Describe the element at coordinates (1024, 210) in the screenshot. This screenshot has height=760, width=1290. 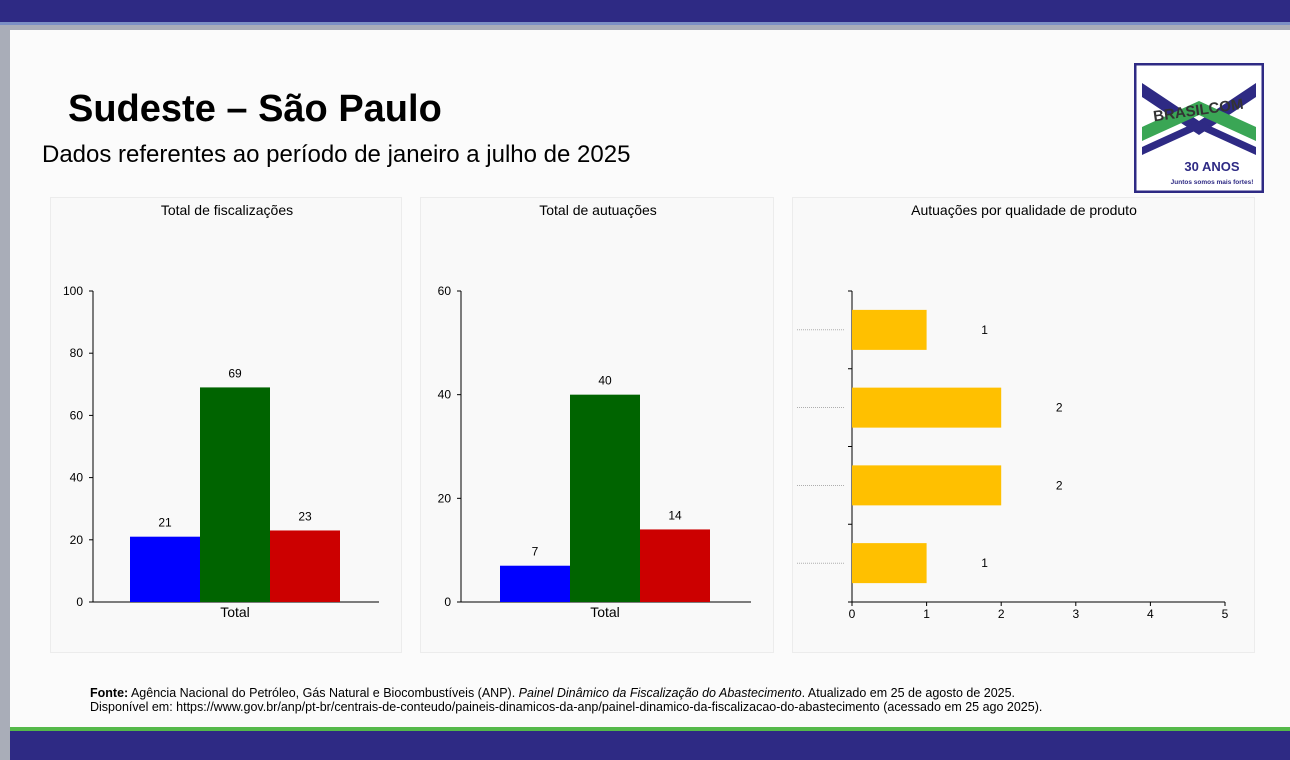
I see `chart-title: Autuações por qualidade de produto` at that location.